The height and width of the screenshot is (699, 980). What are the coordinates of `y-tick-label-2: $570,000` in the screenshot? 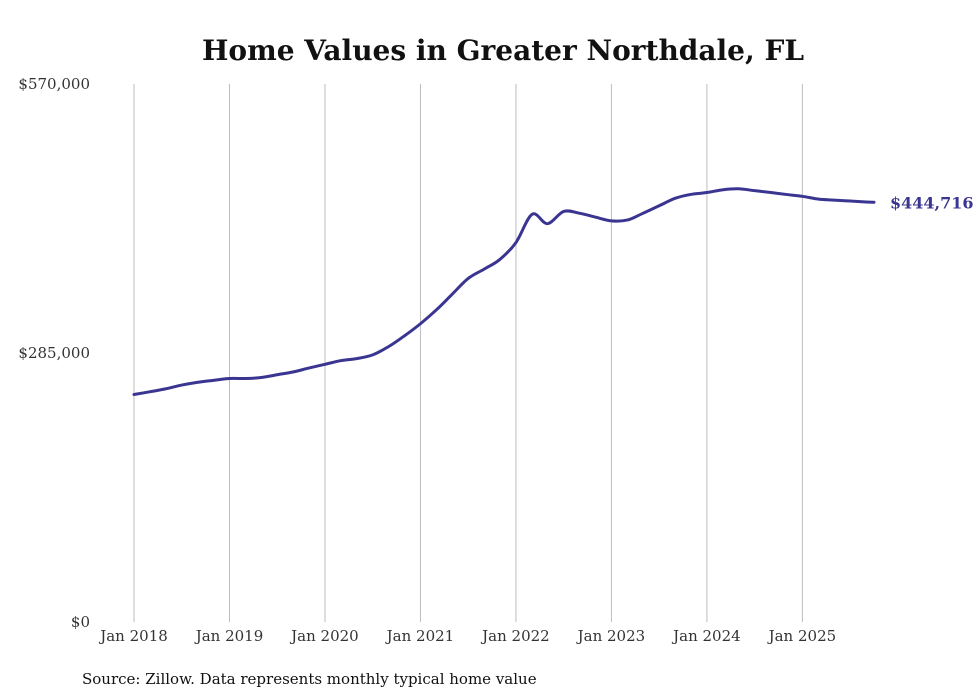 It's located at (54, 84).